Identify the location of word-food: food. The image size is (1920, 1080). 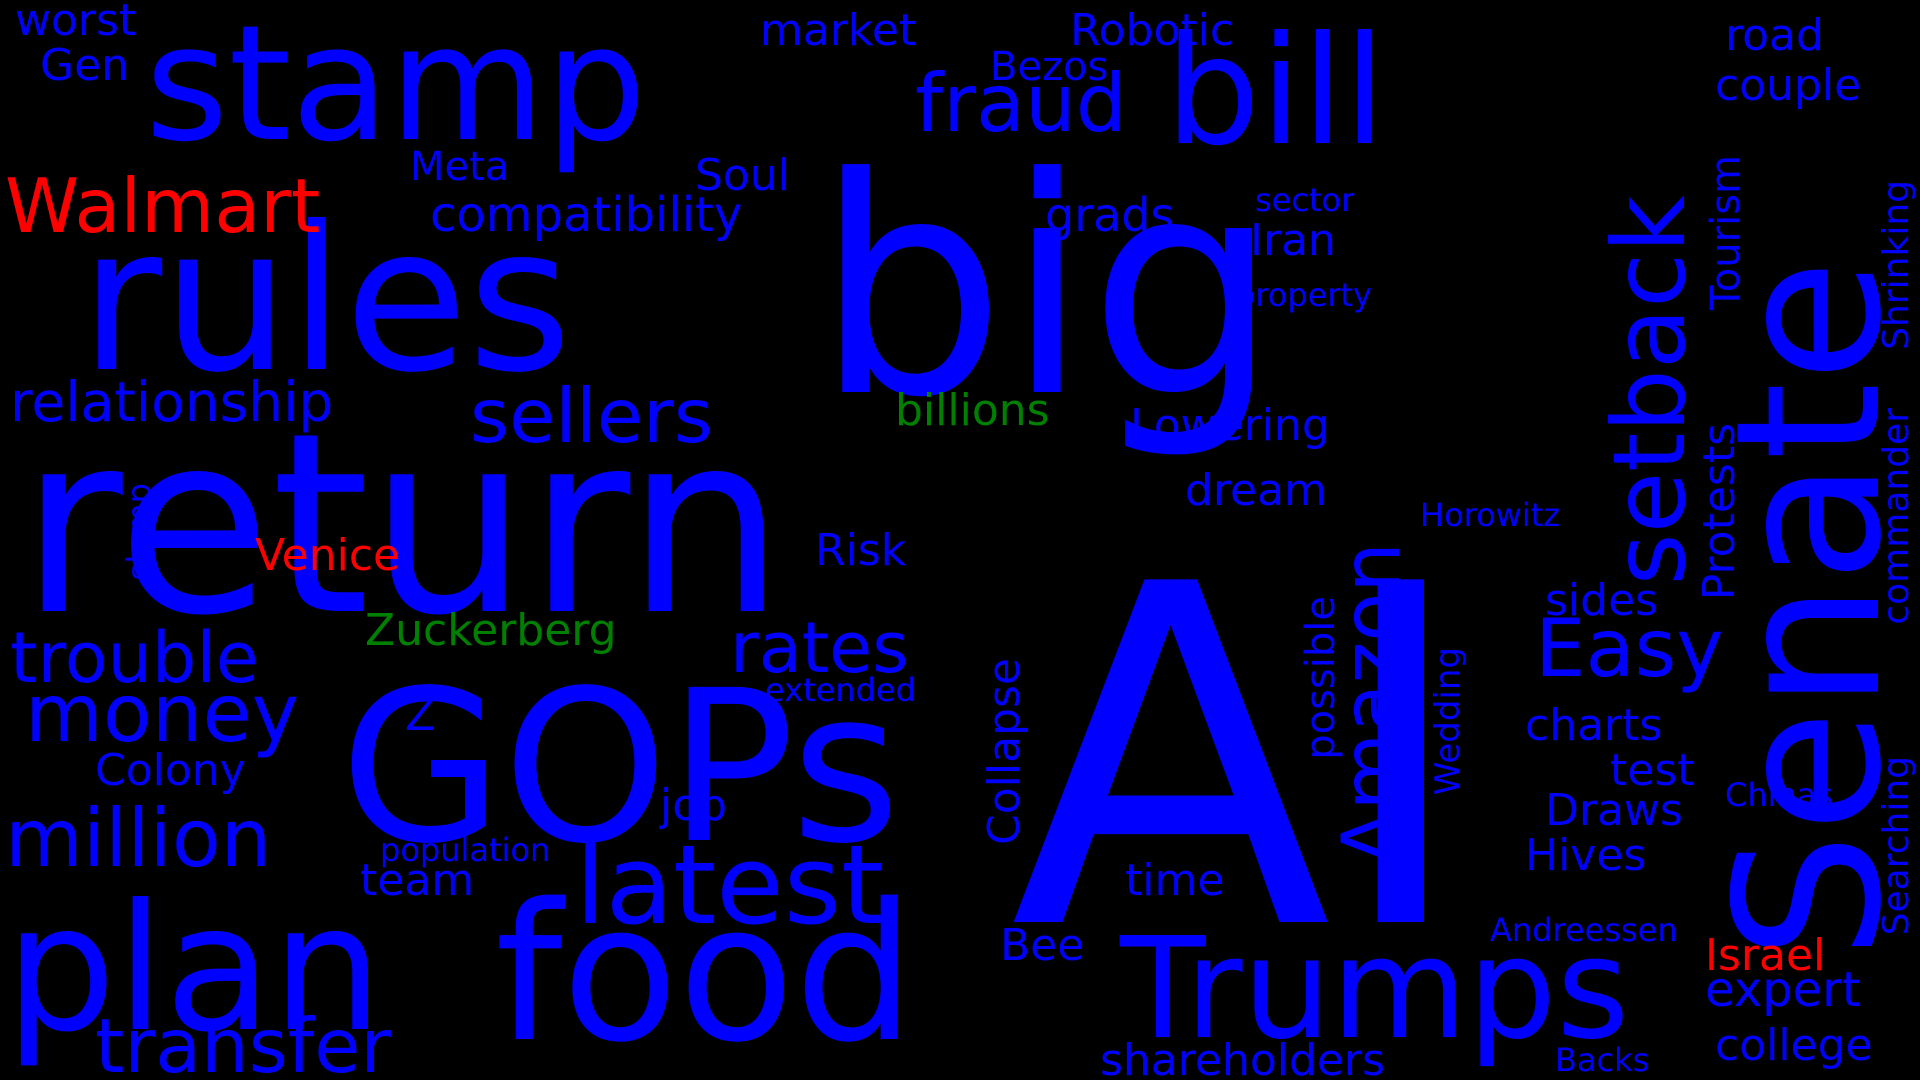
(705, 971).